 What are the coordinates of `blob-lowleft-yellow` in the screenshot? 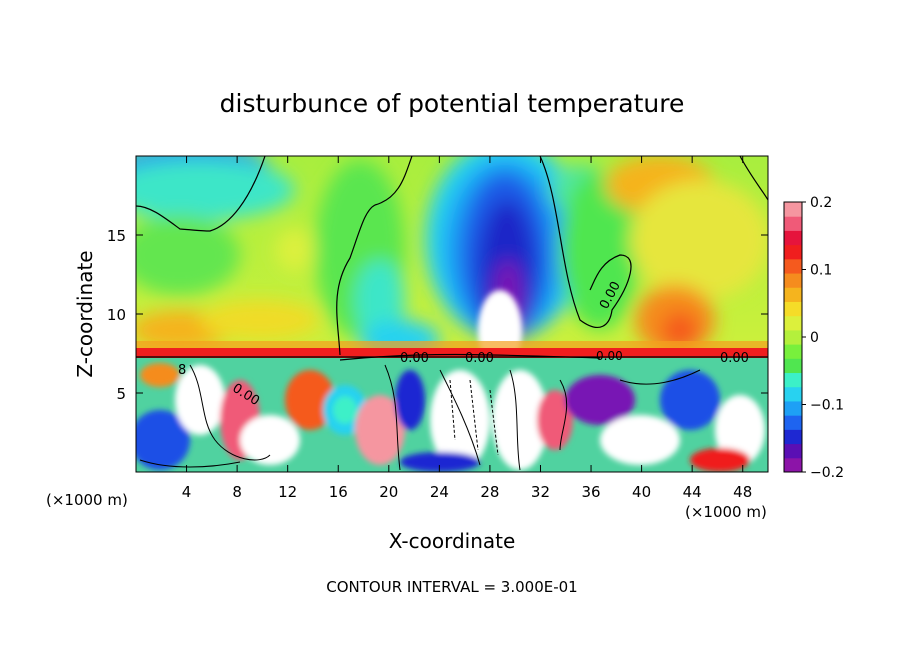 It's located at (260, 320).